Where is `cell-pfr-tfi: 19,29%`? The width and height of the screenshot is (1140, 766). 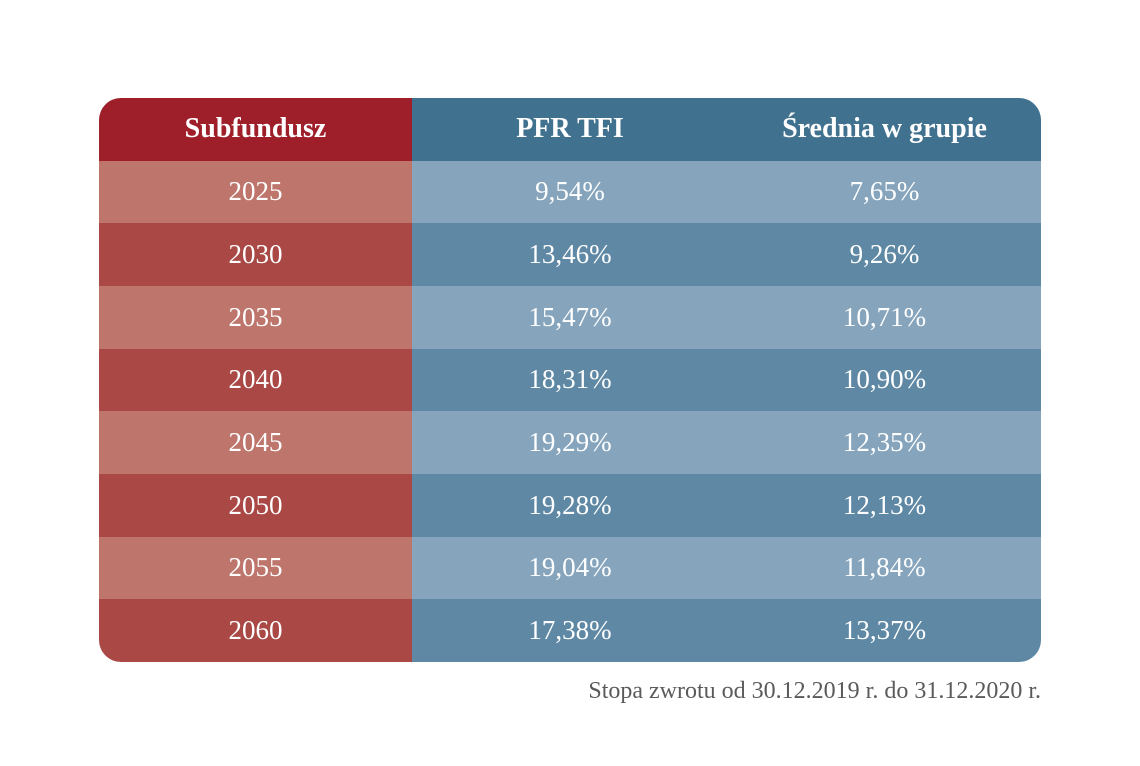
cell-pfr-tfi: 19,29% is located at coordinates (570, 442).